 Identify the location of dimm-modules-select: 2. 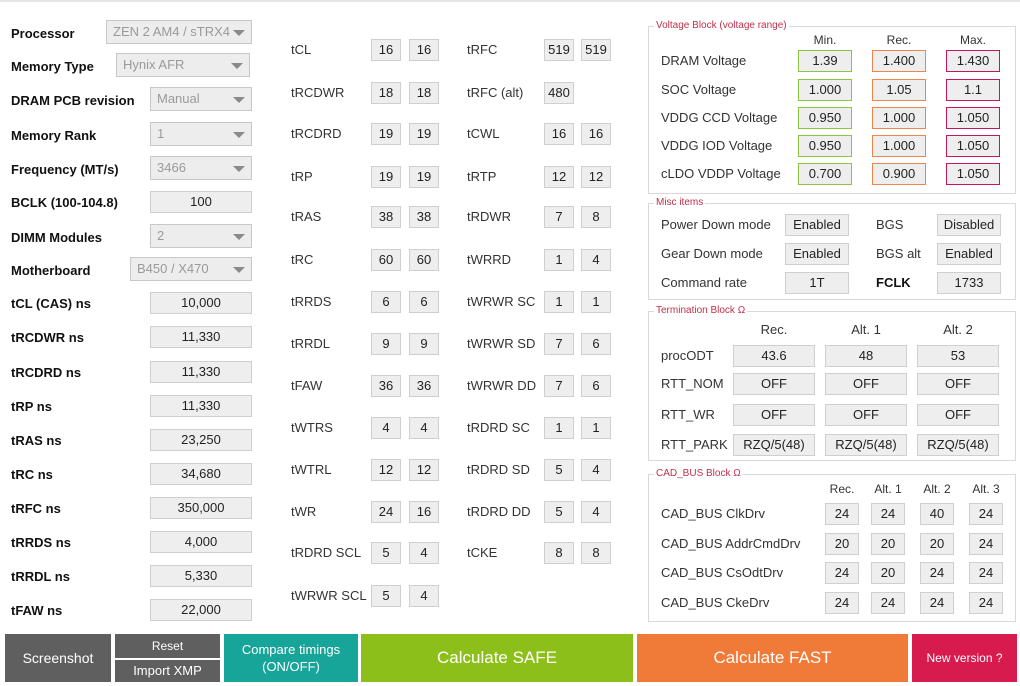
(201, 236).